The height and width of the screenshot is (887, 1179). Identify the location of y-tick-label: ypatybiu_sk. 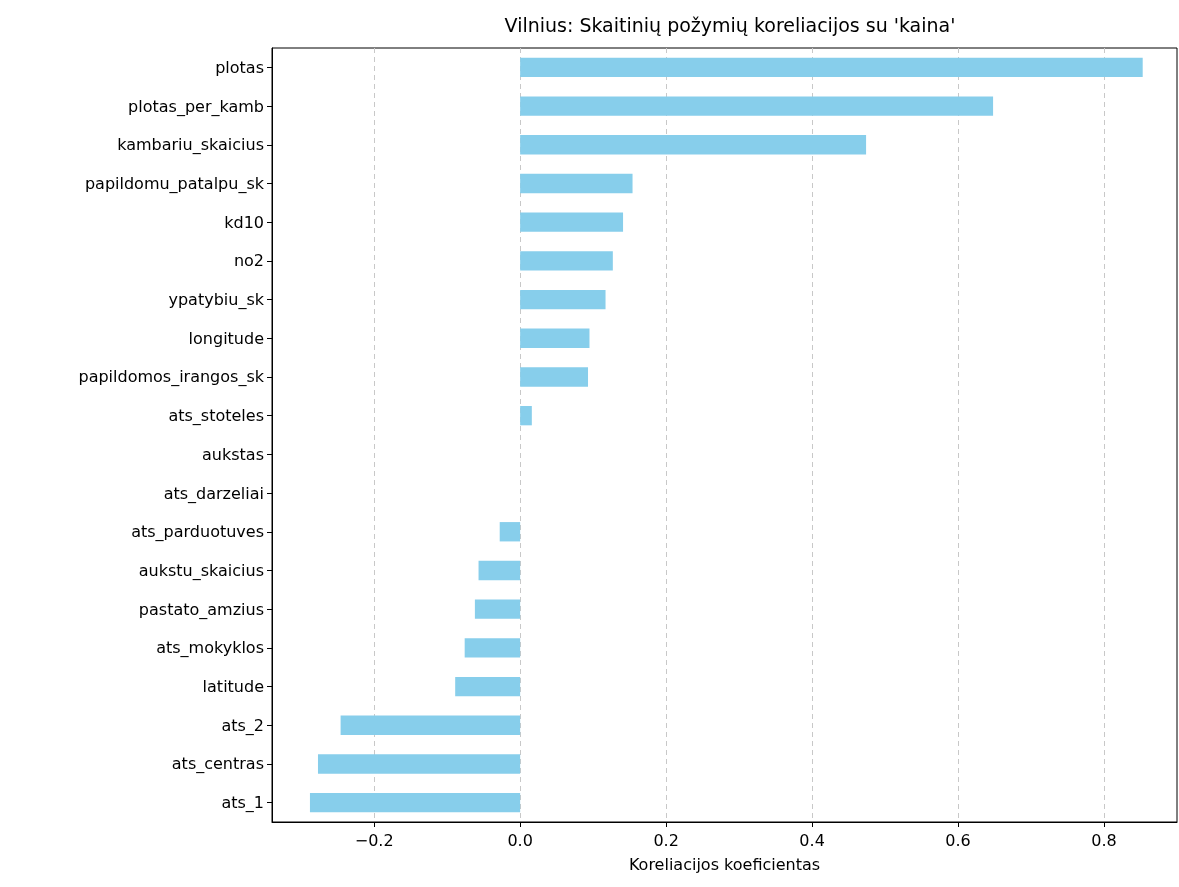
(216, 300).